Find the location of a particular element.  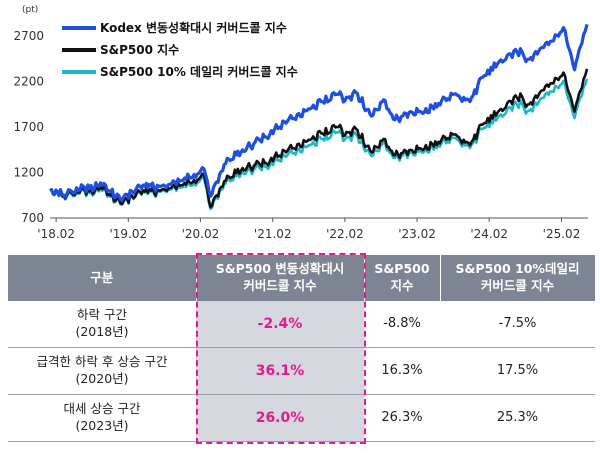

cell-value-highlight: 36.1% is located at coordinates (280, 371).